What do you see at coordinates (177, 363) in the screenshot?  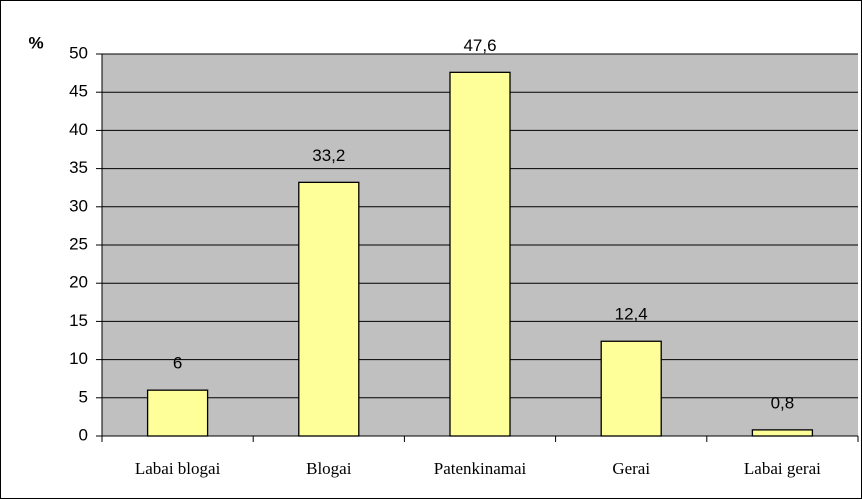 I see `data-label: 6` at bounding box center [177, 363].